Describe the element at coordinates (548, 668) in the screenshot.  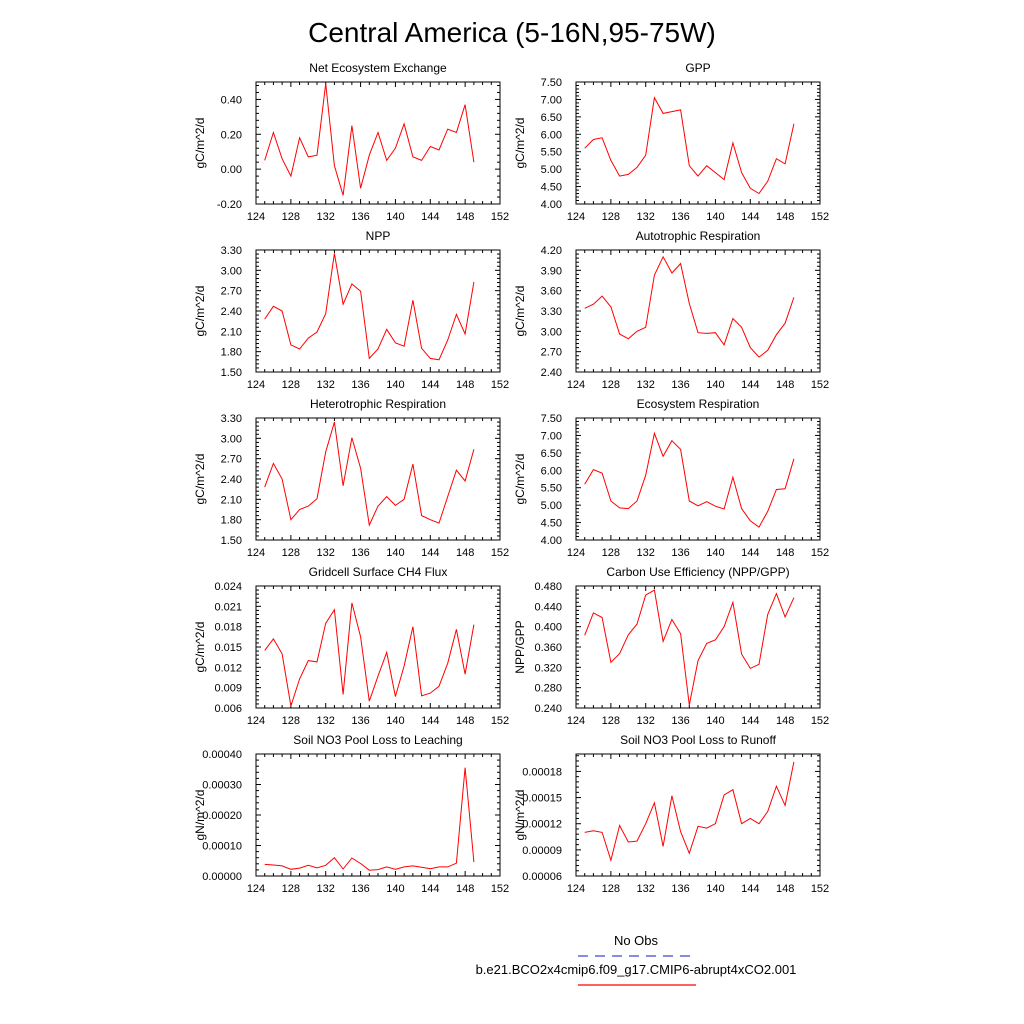
I see `y-tick-label: 0.320` at that location.